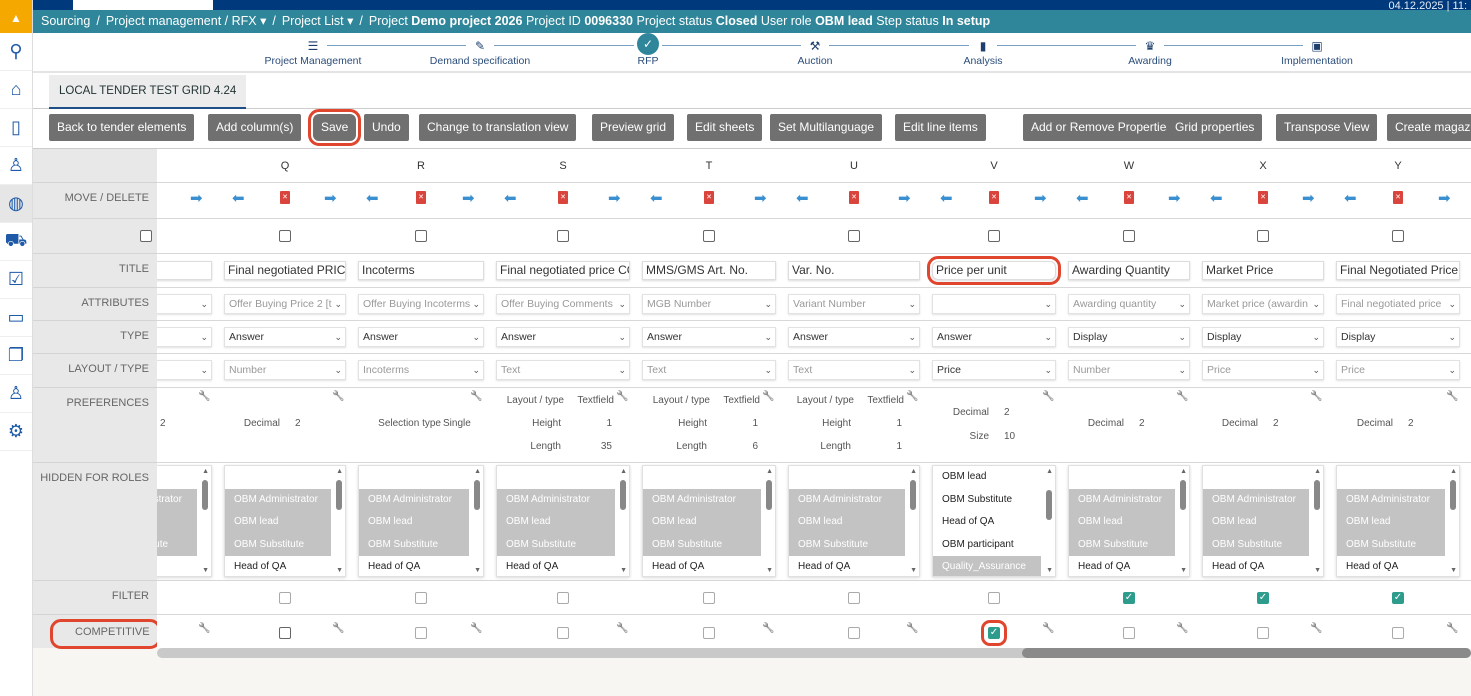  I want to click on set-multilanguage-button: Set Multilanguage, so click(826, 127).